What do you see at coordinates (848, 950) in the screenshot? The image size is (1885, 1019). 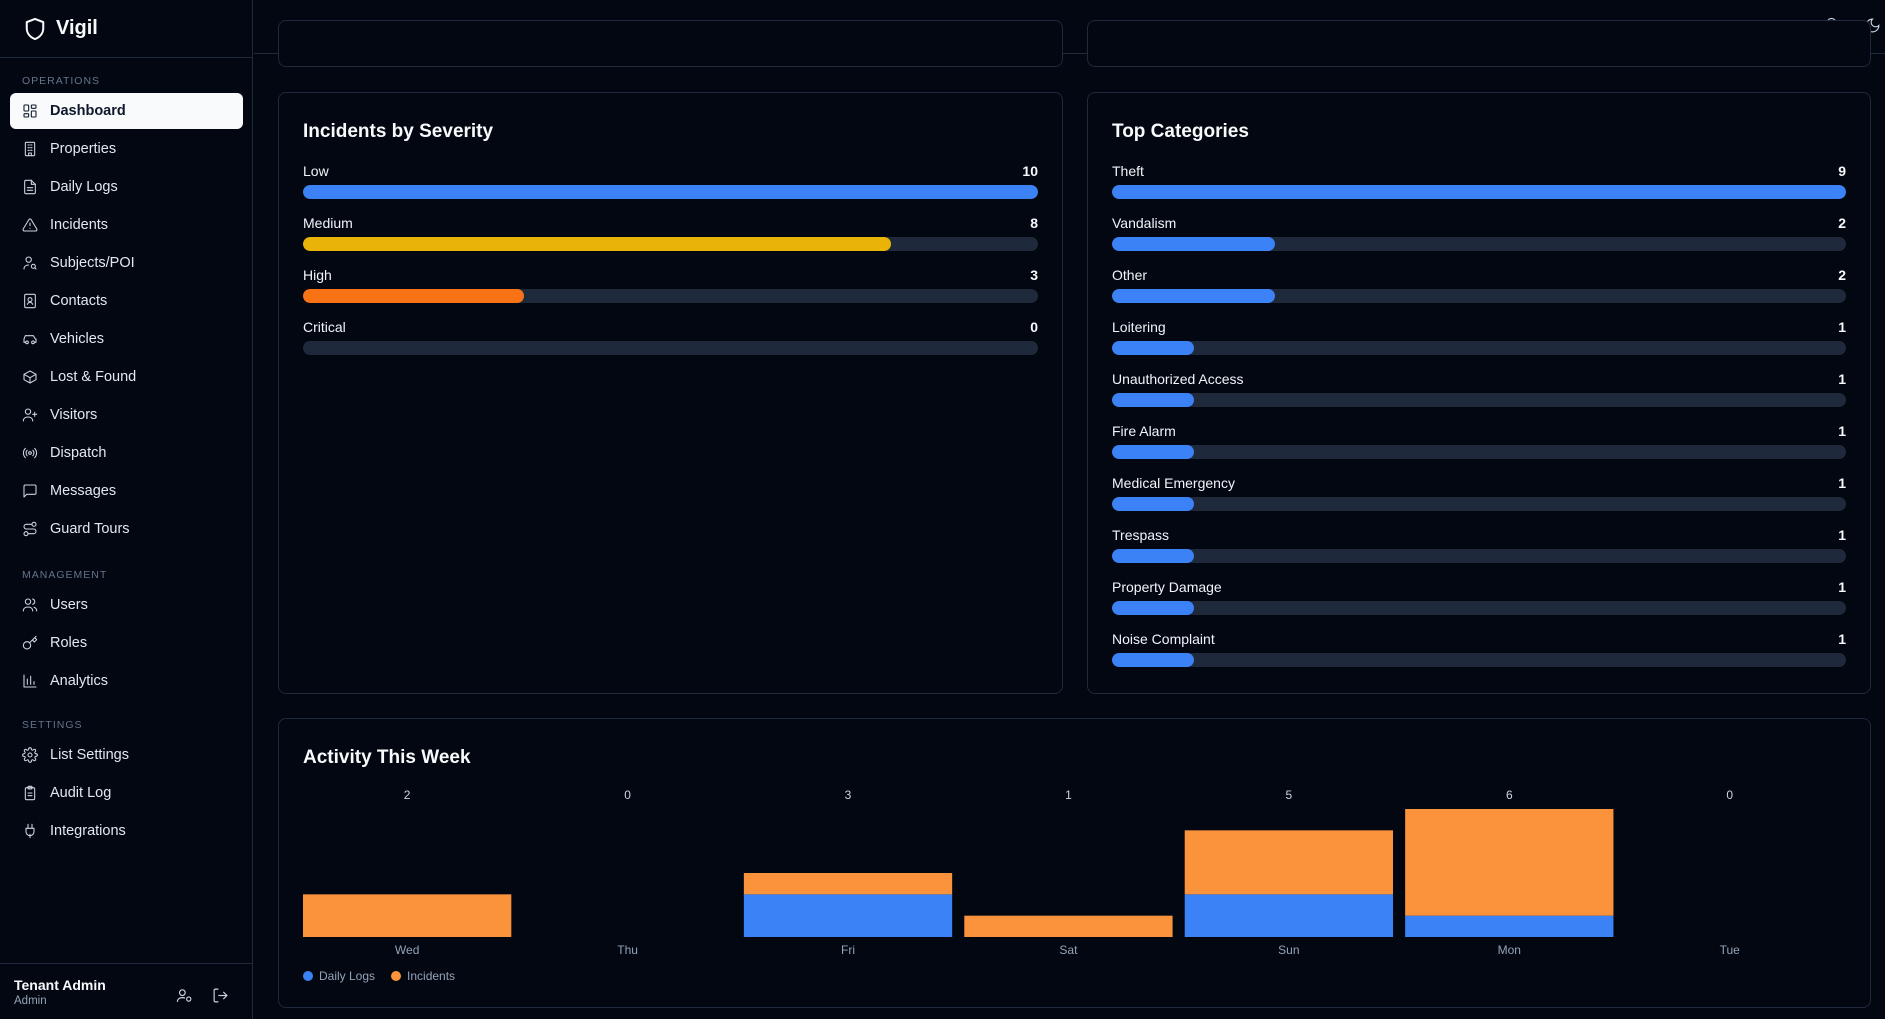 I see `x-tick-label-fri: Fri` at bounding box center [848, 950].